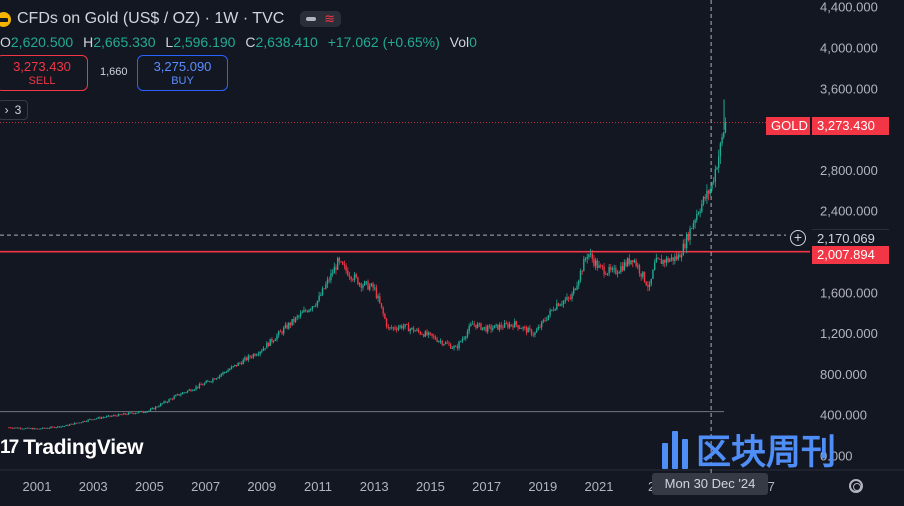  I want to click on market-status-pill: ≋, so click(321, 19).